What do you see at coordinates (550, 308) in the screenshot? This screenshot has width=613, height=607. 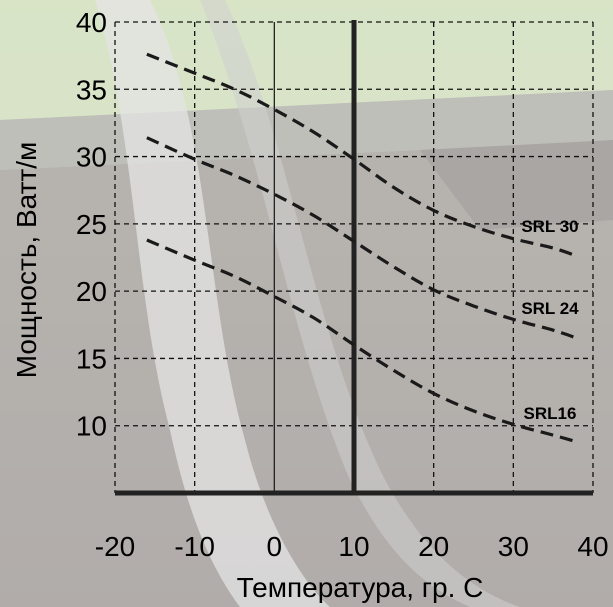 I see `series-label: SRL 24` at bounding box center [550, 308].